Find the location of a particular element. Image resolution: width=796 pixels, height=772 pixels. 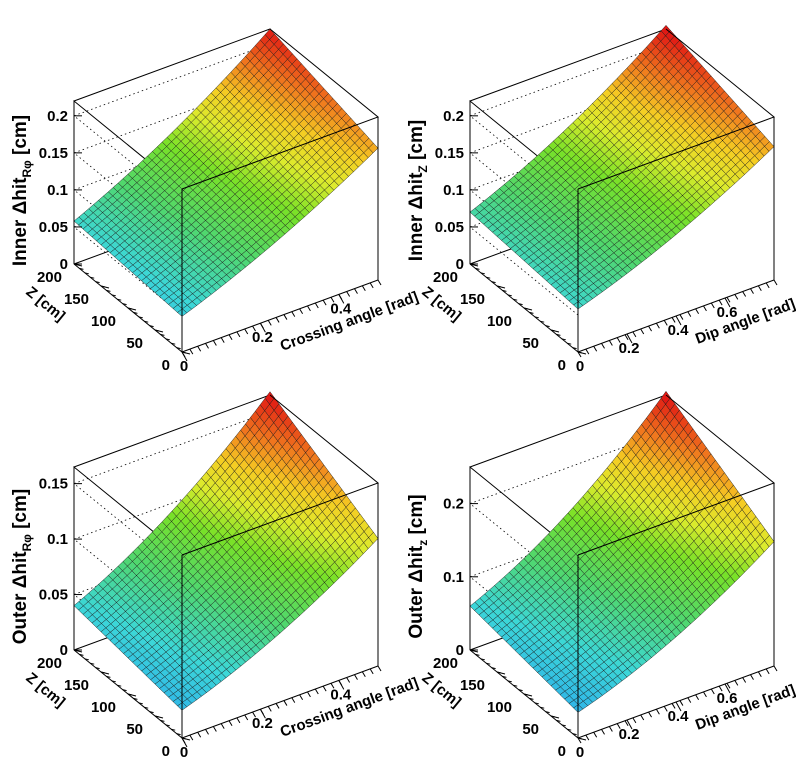

z-axis-title: Outer Δhitz [cm] is located at coordinates (418, 566).